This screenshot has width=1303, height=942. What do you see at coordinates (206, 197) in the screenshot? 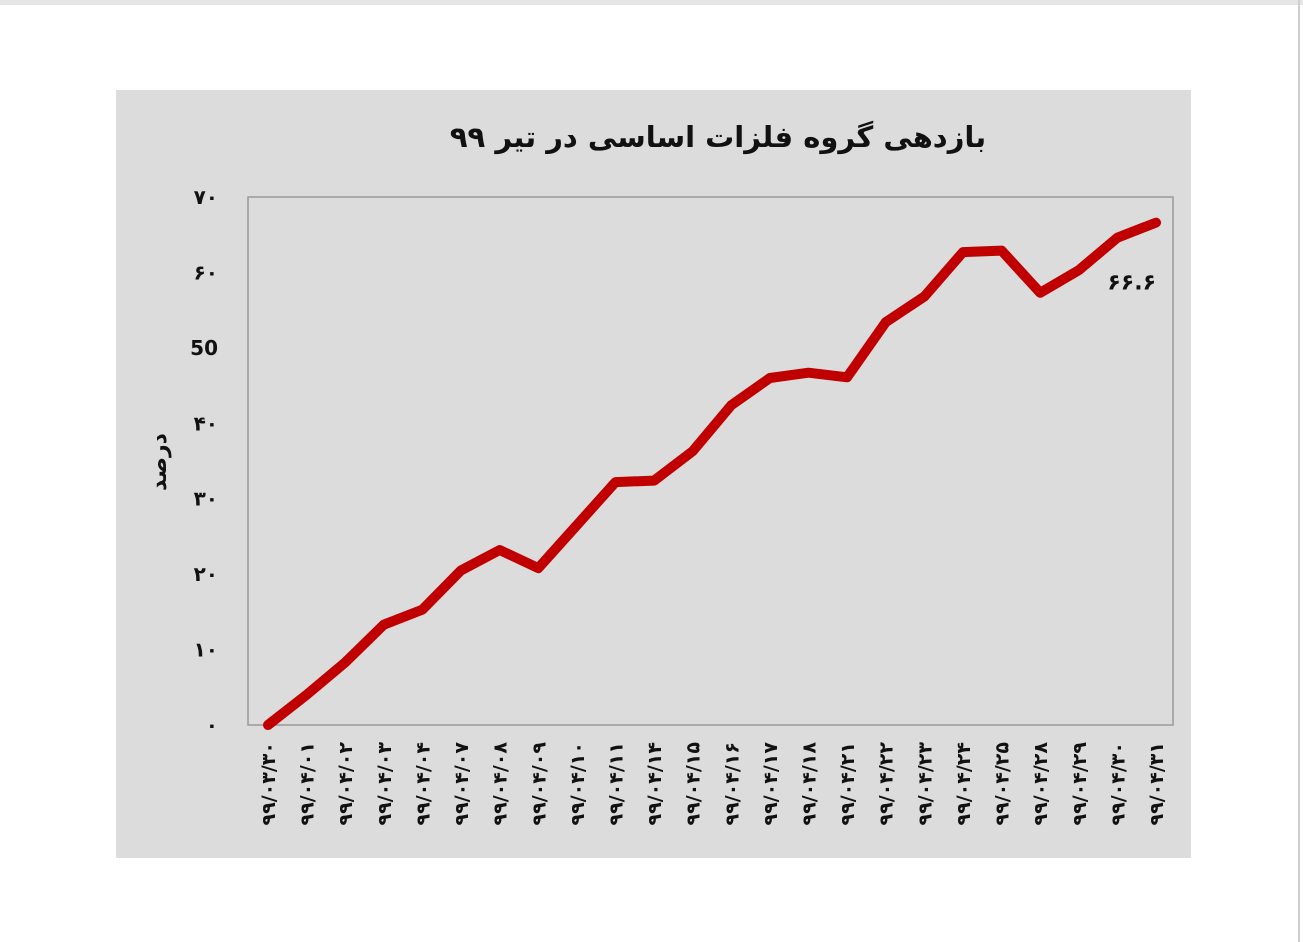
I see `y-tick-label: ۷۰` at bounding box center [206, 197].